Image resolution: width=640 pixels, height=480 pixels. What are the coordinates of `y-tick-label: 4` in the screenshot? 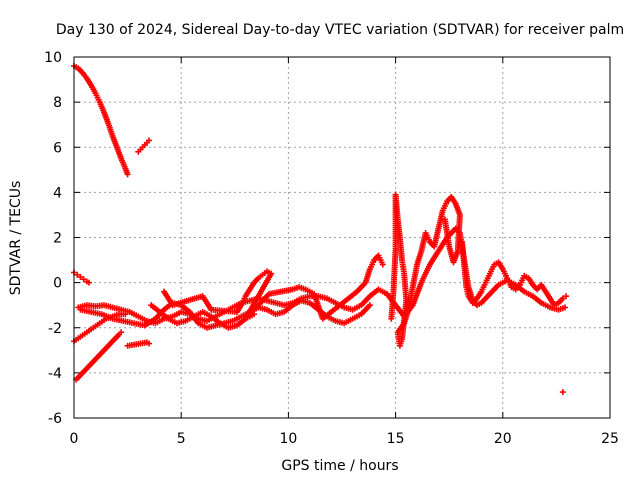 It's located at (57, 193).